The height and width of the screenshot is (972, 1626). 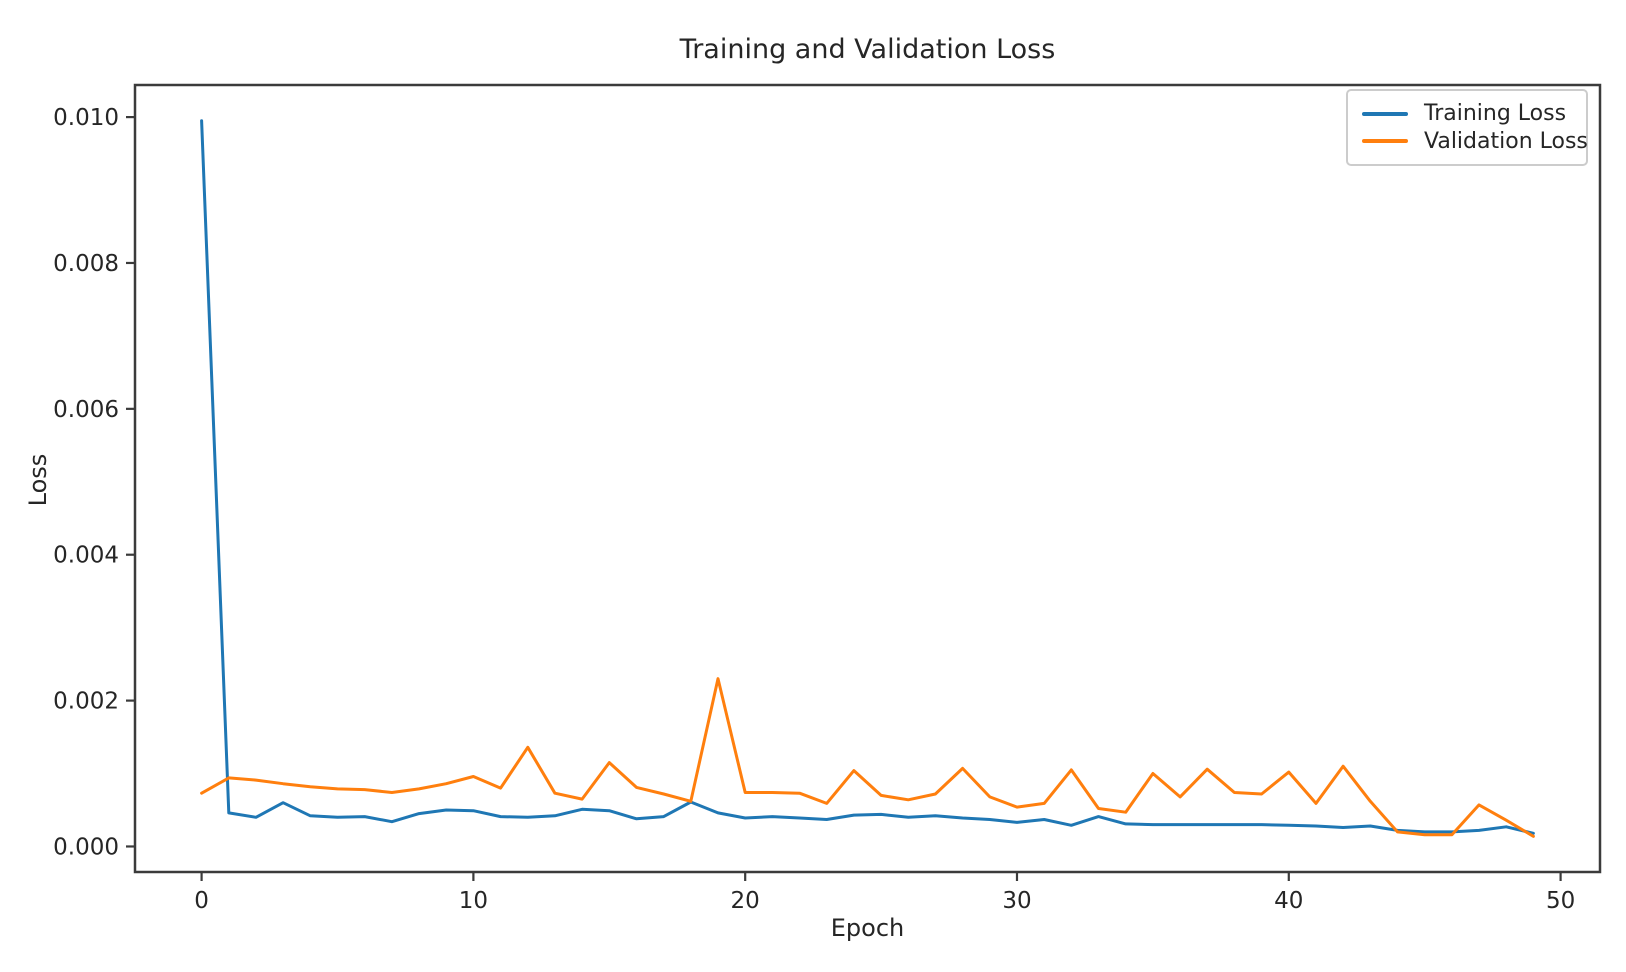 What do you see at coordinates (1288, 901) in the screenshot?
I see `x-tick-label: 40` at bounding box center [1288, 901].